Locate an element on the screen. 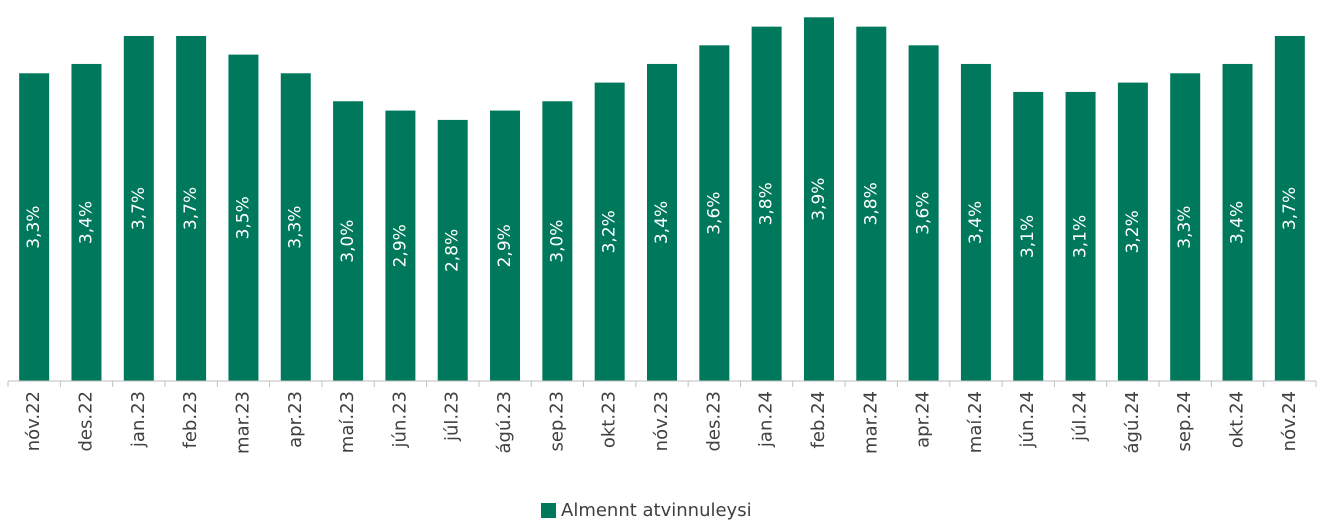 The image size is (1324, 521). x-tick-label: jan.24 is located at coordinates (766, 419).